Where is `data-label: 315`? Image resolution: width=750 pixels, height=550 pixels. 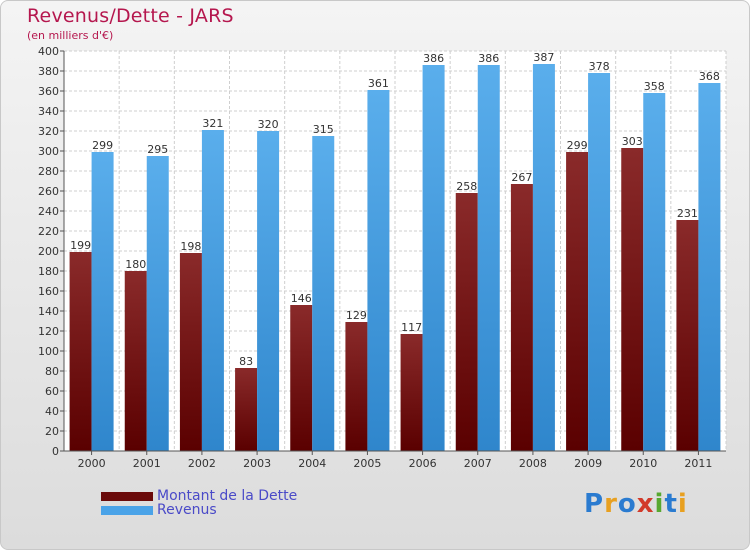
data-label: 315 is located at coordinates (323, 129).